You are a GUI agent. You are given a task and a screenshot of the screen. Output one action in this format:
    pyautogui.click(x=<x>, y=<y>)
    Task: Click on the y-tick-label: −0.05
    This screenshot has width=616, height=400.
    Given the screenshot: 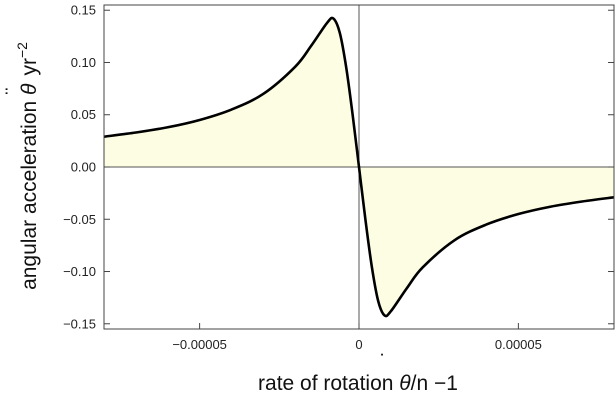 What is the action you would take?
    pyautogui.click(x=79, y=219)
    